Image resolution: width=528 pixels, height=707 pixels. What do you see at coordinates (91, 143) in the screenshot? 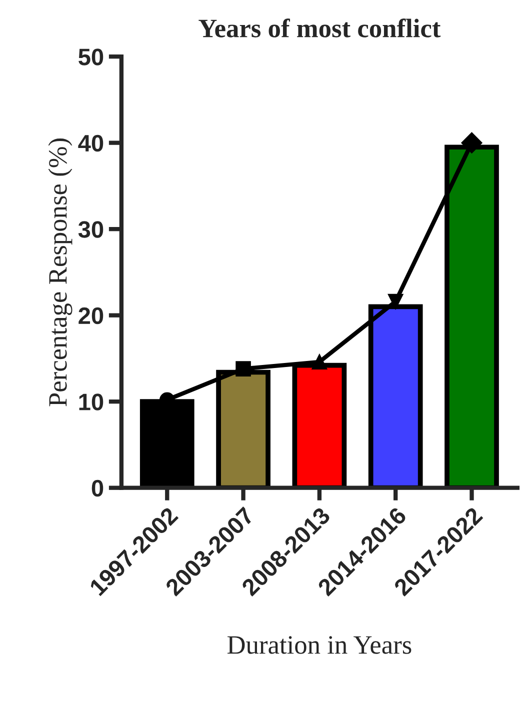
I see `y-tick-label: 40` at bounding box center [91, 143].